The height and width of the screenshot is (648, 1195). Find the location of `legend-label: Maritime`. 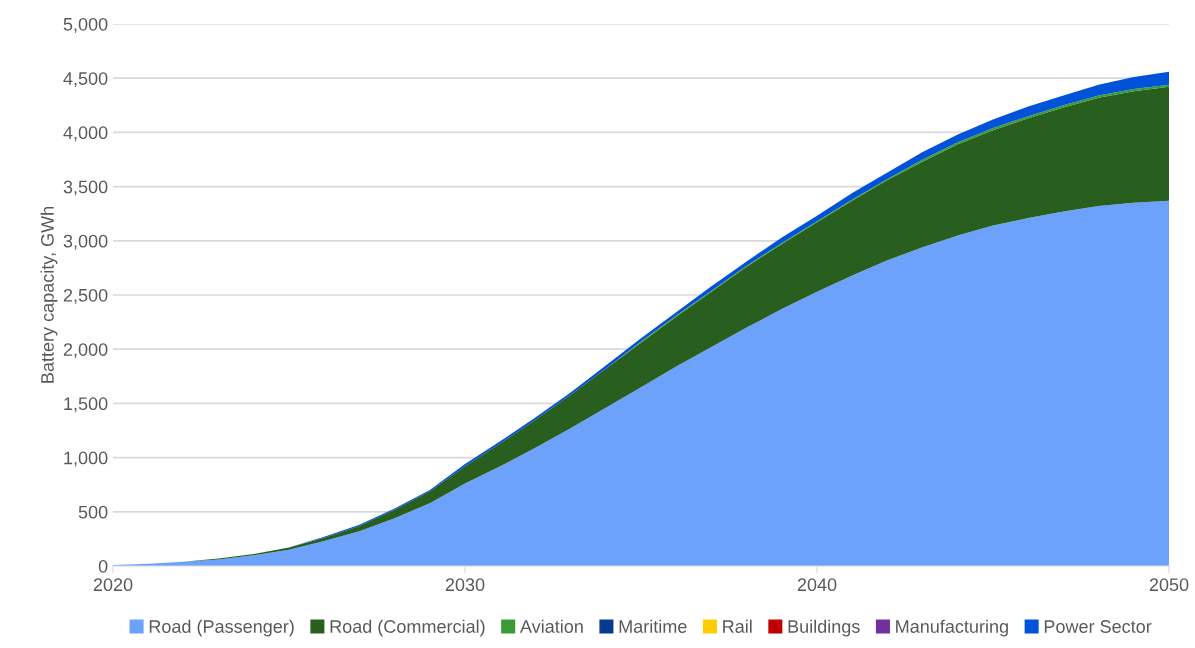

legend-label: Maritime is located at coordinates (653, 626).